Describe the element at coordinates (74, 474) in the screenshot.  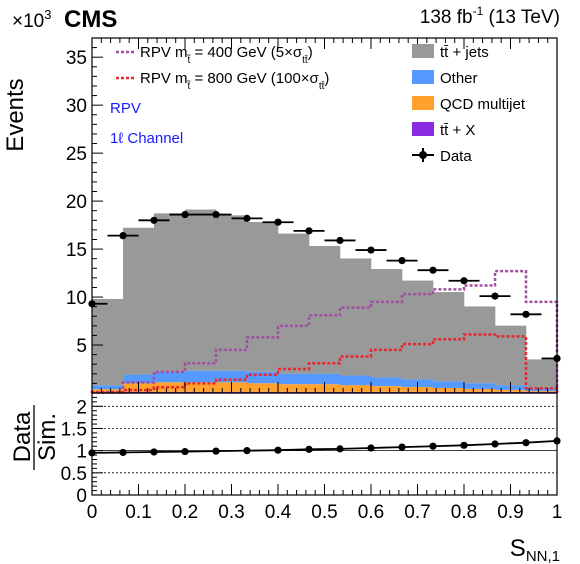
I see `ratio-y-tick-label: 0.5` at that location.